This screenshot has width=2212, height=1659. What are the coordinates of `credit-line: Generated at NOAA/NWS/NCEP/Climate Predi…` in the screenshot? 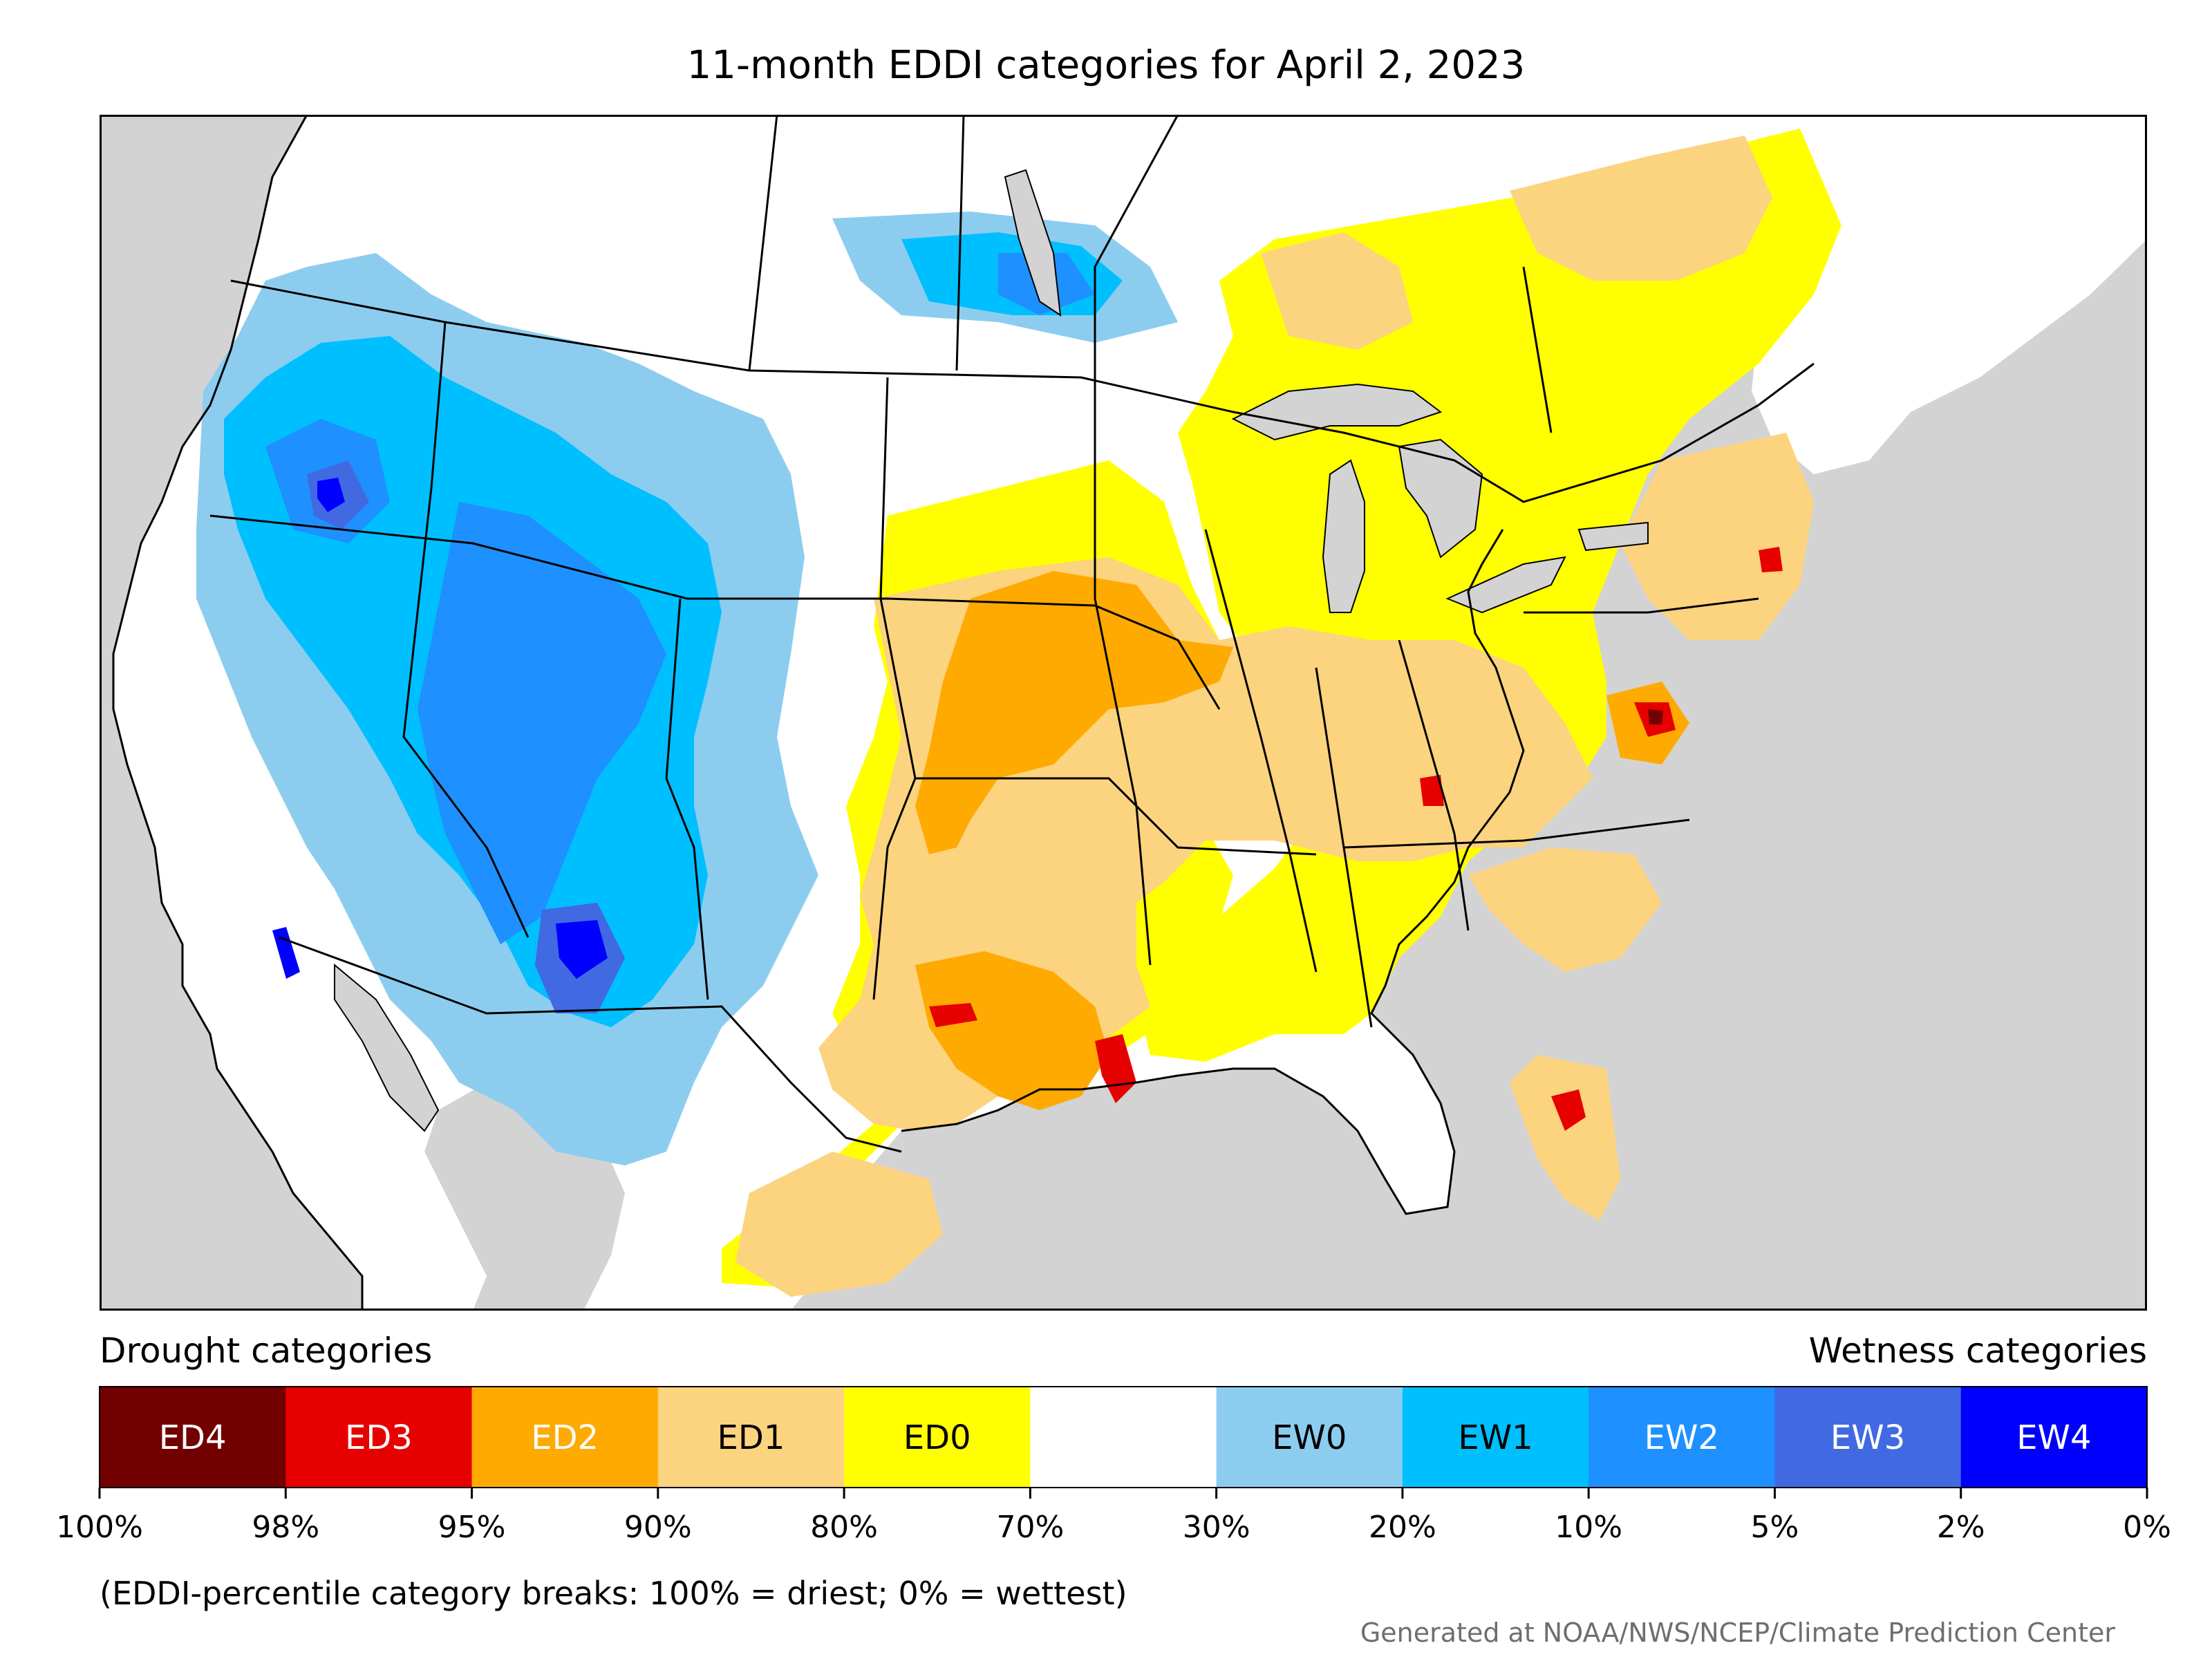 It's located at (1737, 1633).